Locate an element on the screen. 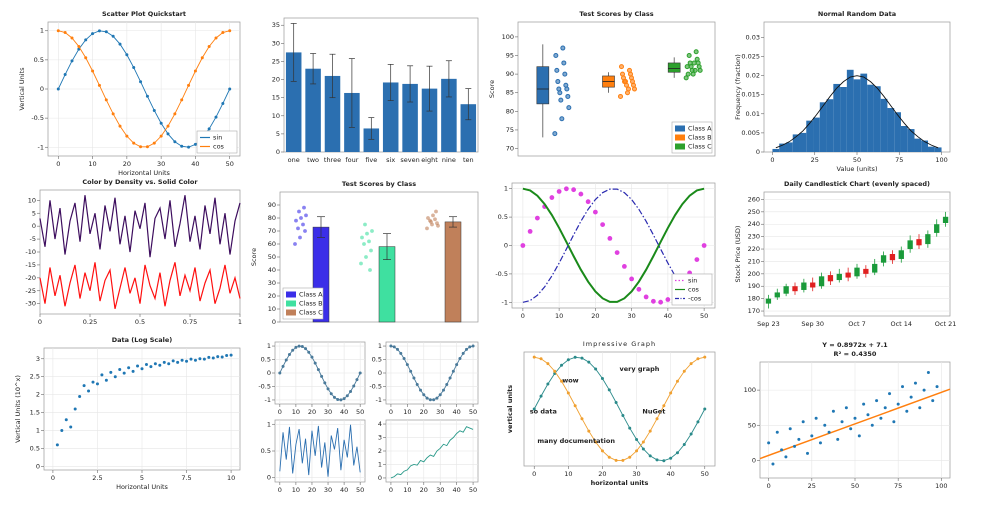  y-tick-label: 10 is located at coordinates (276, 116).